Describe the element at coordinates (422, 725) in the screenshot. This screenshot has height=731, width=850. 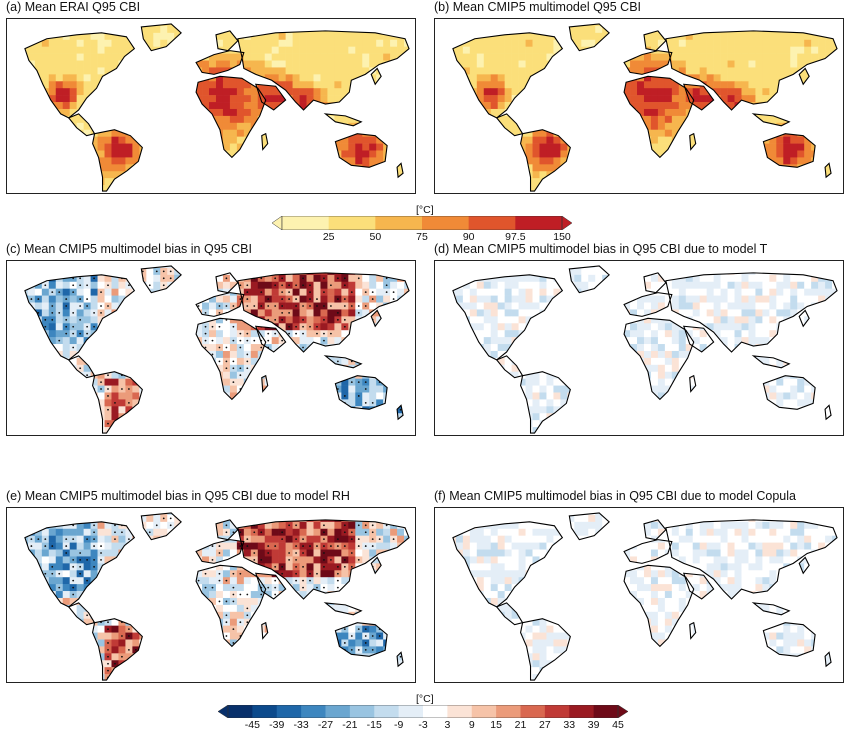
I see `colorbar-tick-label: -3` at that location.